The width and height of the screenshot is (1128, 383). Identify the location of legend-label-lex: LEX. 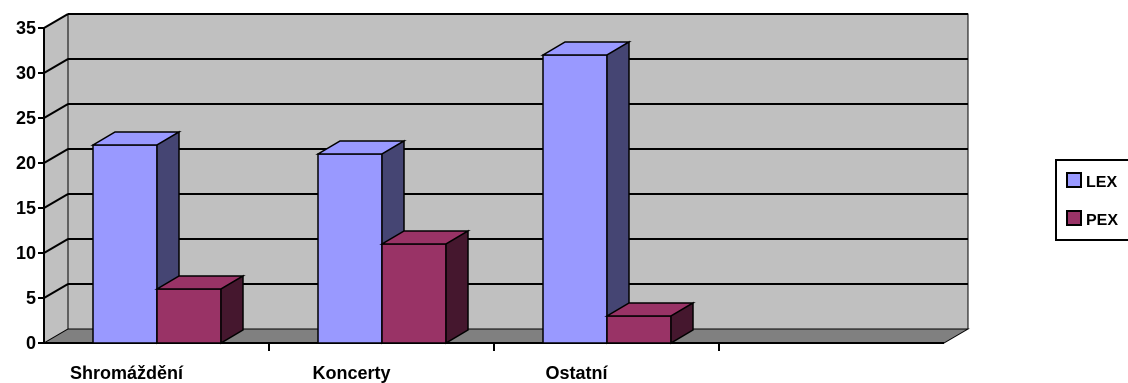
(1101, 182).